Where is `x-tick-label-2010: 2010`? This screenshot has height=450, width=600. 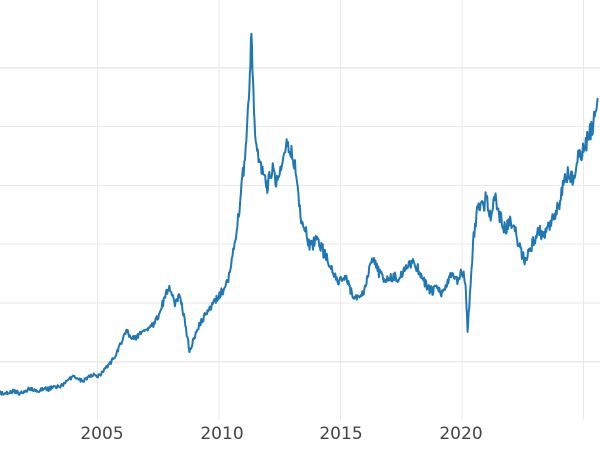 x-tick-label-2010: 2010 is located at coordinates (222, 434).